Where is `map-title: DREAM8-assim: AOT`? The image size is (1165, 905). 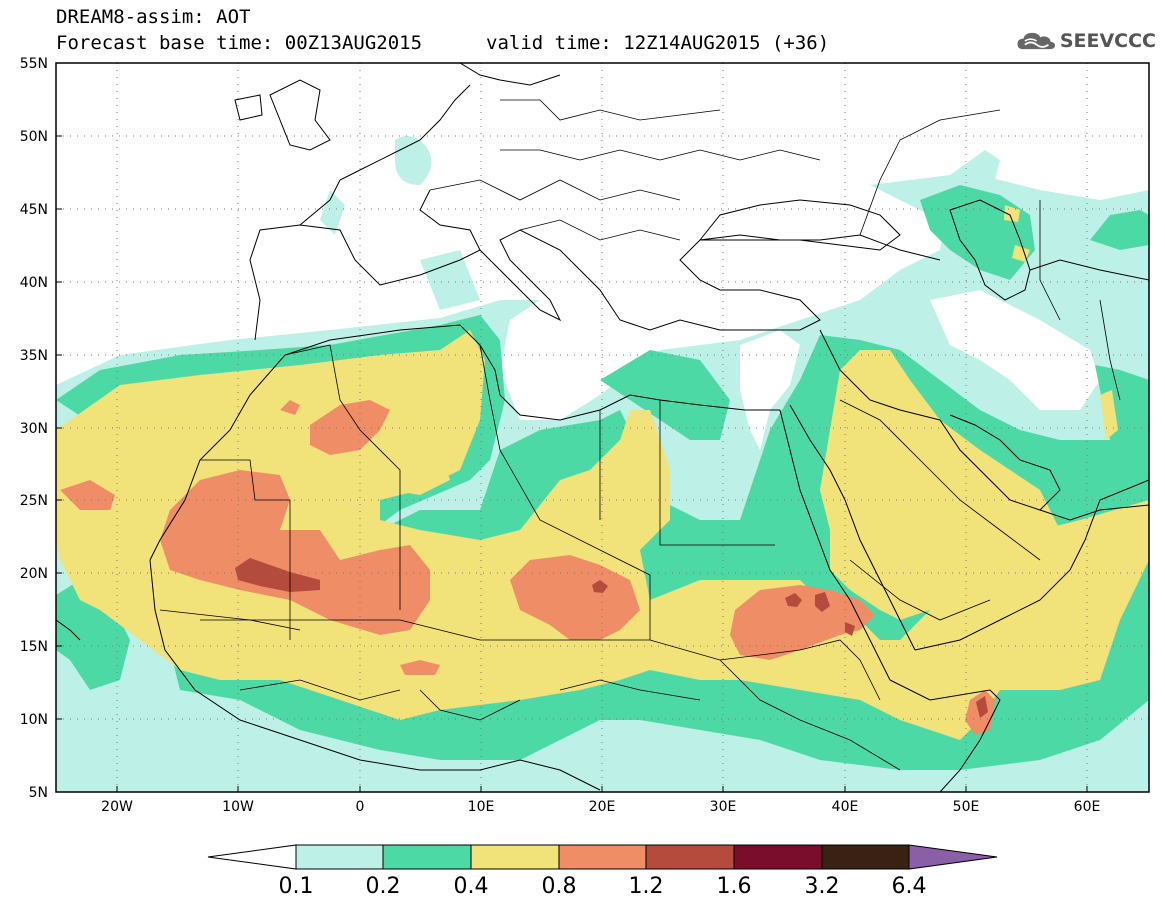 map-title: DREAM8-assim: AOT is located at coordinates (153, 17).